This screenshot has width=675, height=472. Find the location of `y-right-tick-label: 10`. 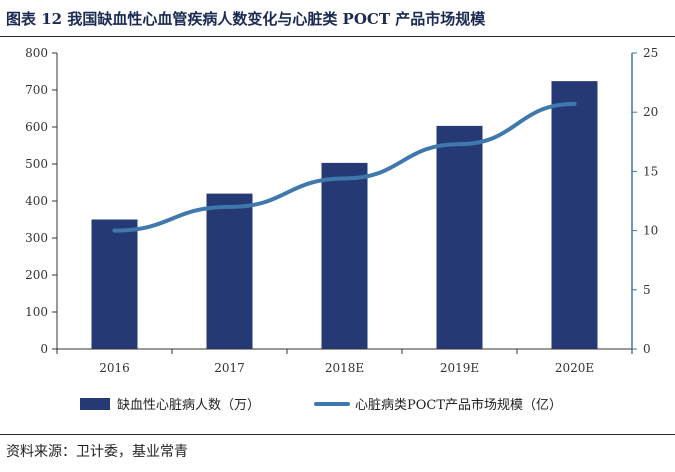

y-right-tick-label: 10 is located at coordinates (650, 231).